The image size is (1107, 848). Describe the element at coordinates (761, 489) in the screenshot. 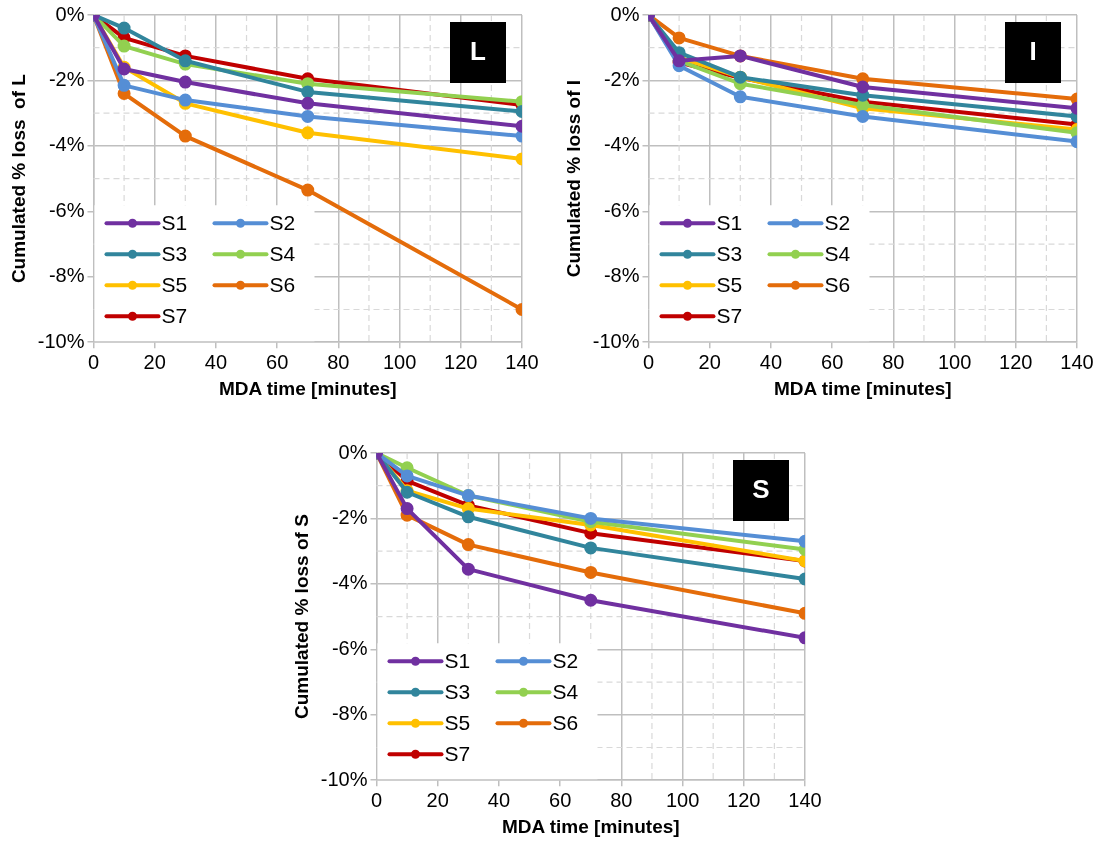

I see `annotation: S` at that location.